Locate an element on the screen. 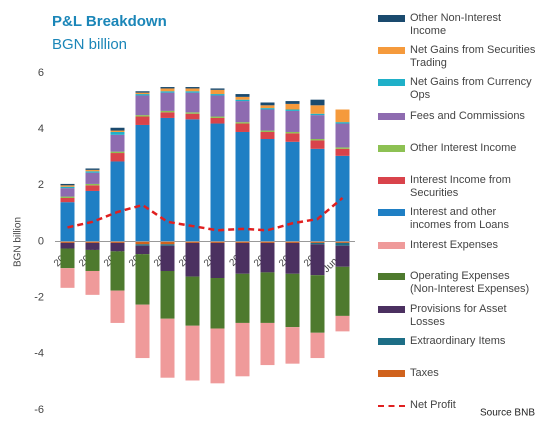 The image size is (542, 424). y-tick-label: 4 is located at coordinates (41, 129).